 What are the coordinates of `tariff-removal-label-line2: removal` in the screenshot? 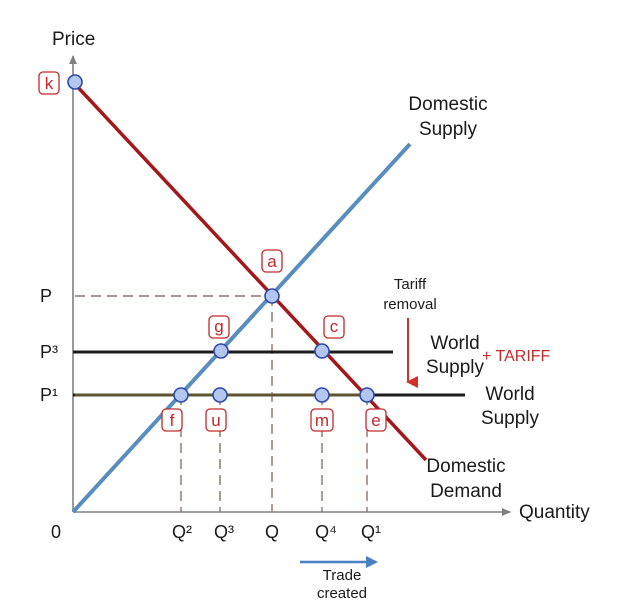 It's located at (409, 304).